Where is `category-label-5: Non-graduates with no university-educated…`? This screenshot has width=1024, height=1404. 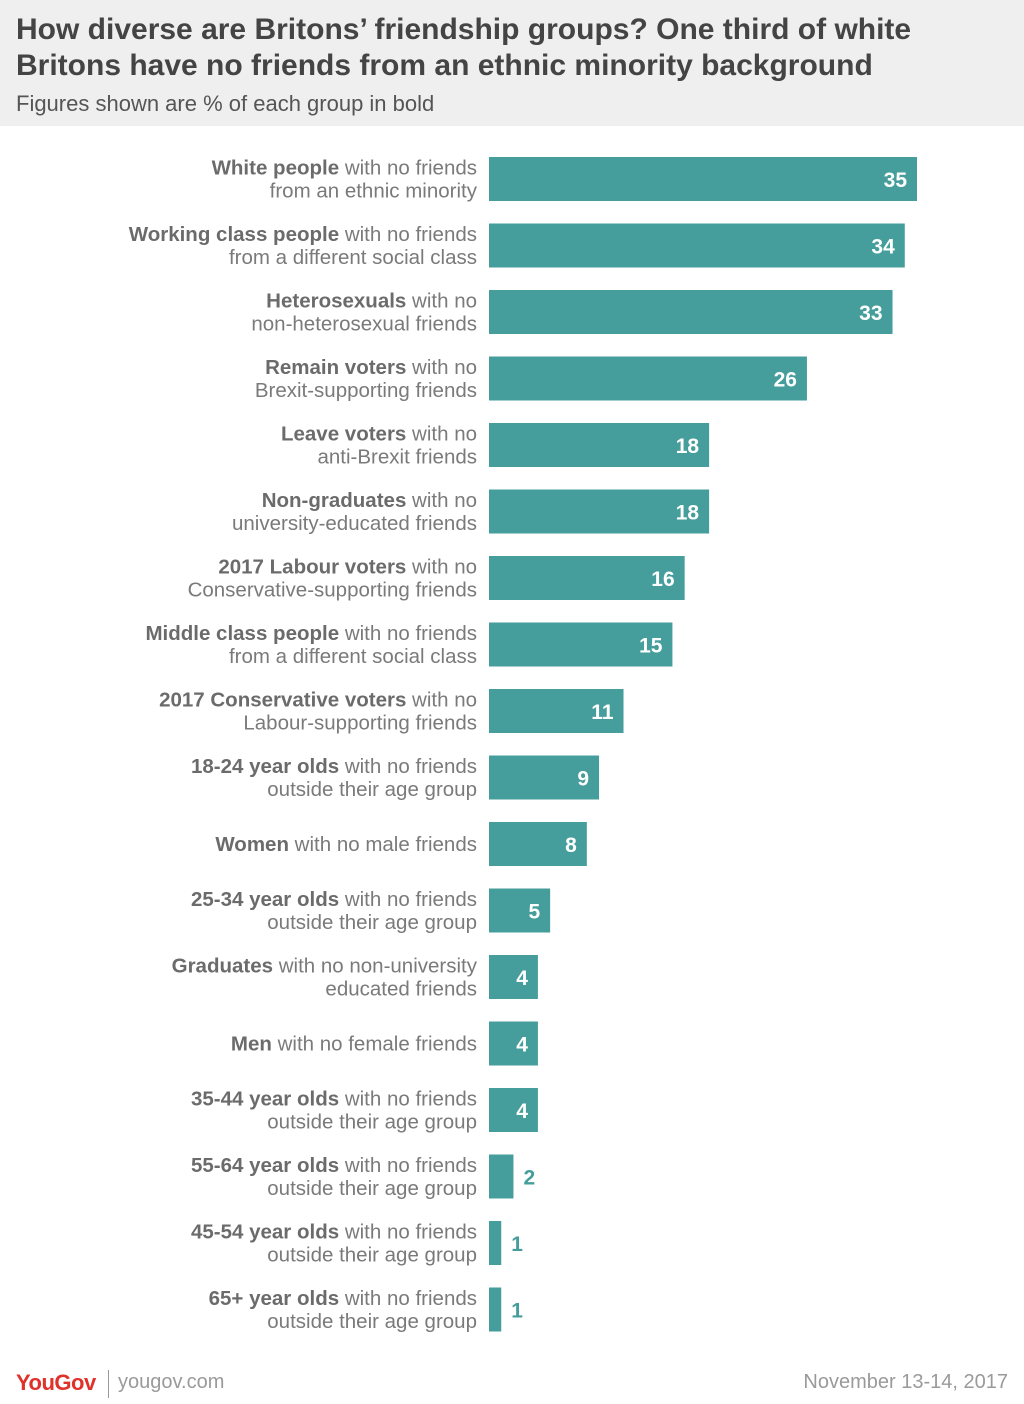
category-label-5: Non-graduates with no university-educated… is located at coordinates (354, 512).